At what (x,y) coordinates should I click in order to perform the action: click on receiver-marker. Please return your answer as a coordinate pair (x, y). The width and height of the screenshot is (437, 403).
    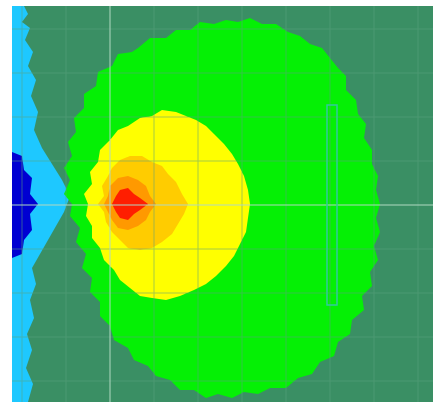
    Looking at the image, I should click on (332, 205).